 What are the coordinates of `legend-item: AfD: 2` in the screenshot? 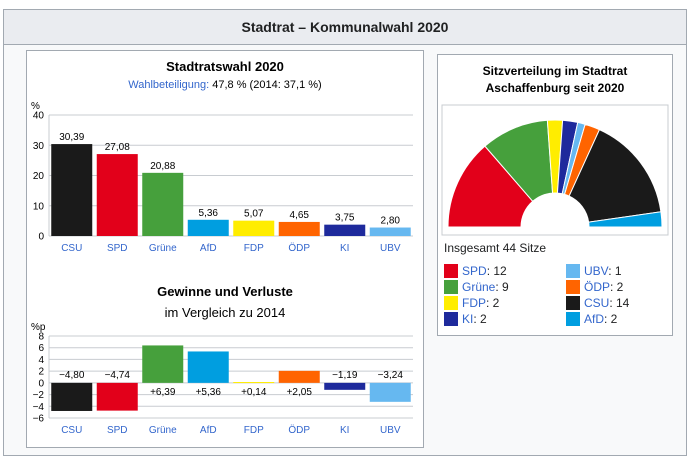 It's located at (591, 319).